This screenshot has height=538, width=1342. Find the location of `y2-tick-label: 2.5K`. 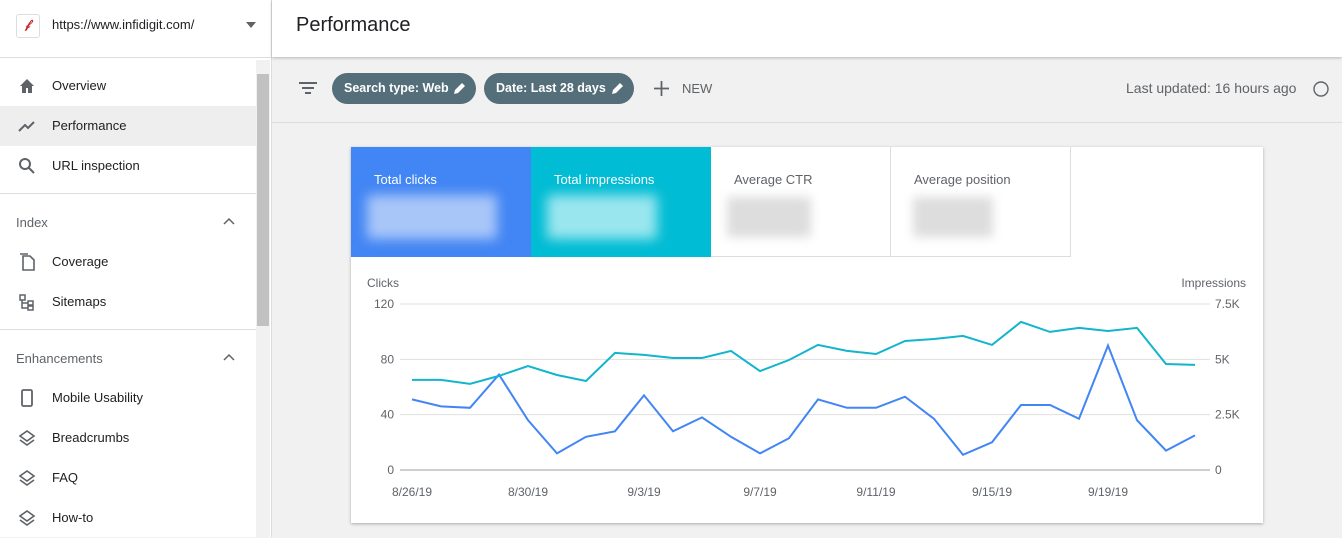

y2-tick-label: 2.5K is located at coordinates (1227, 415).